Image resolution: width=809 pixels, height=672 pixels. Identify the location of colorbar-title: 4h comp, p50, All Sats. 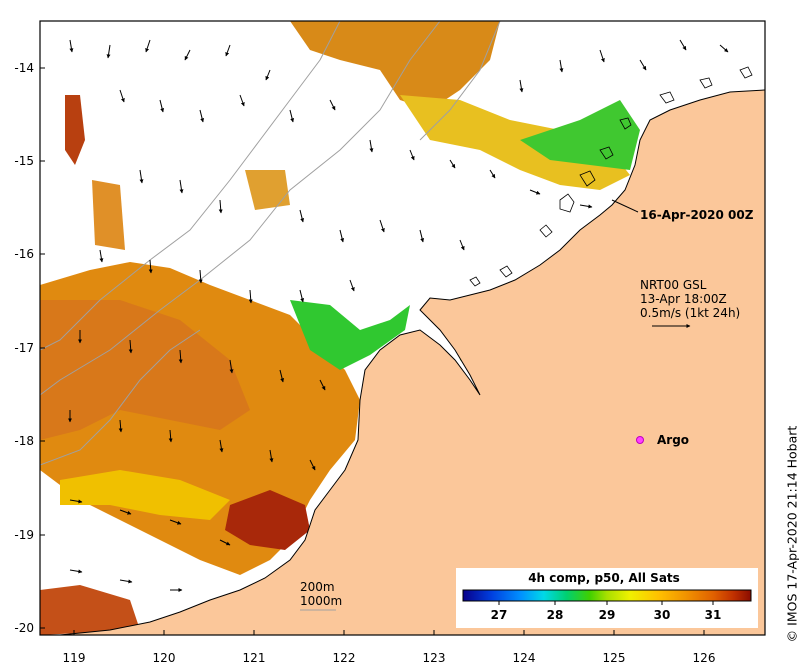
(604, 578).